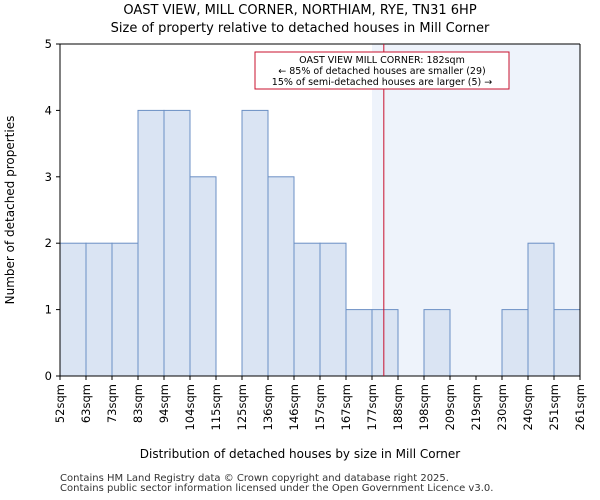  What do you see at coordinates (242, 407) in the screenshot?
I see `x-tick-label-125sqm: 125sqm` at bounding box center [242, 407].